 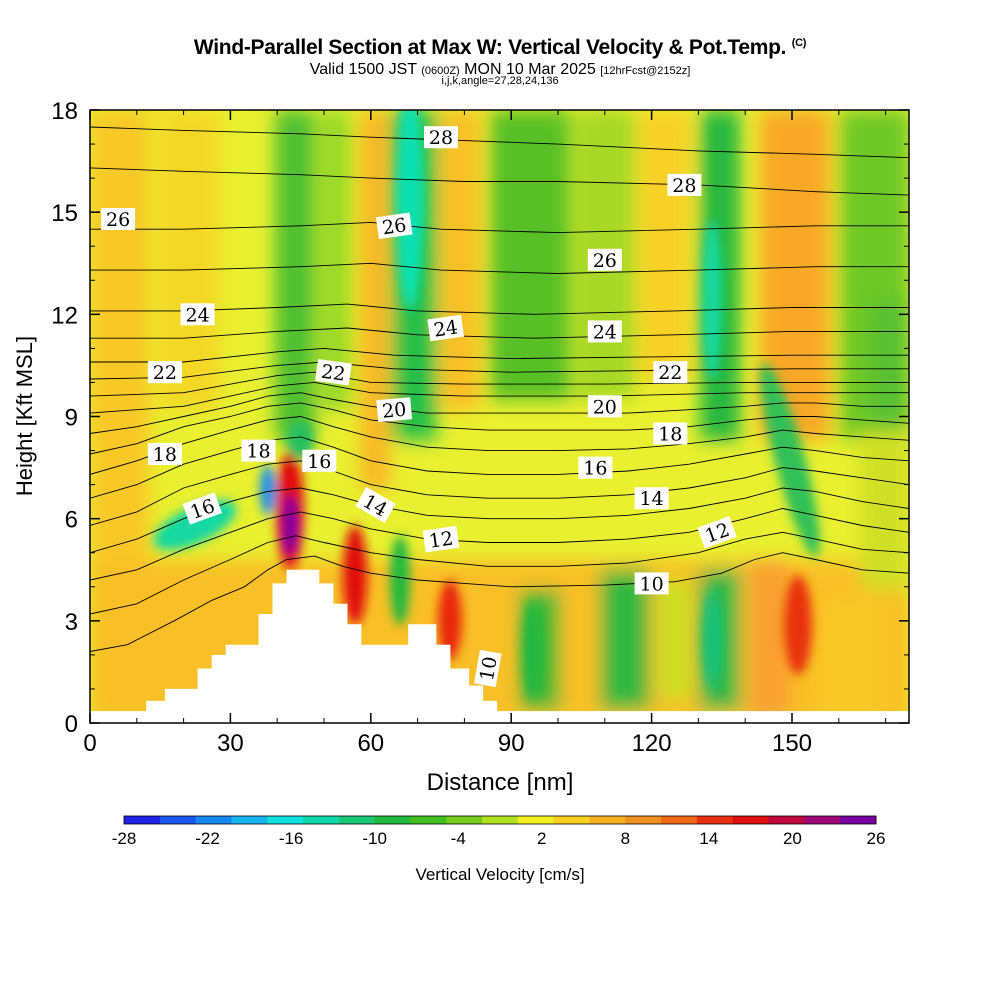 What do you see at coordinates (71, 418) in the screenshot?
I see `y-tick-label: 9` at bounding box center [71, 418].